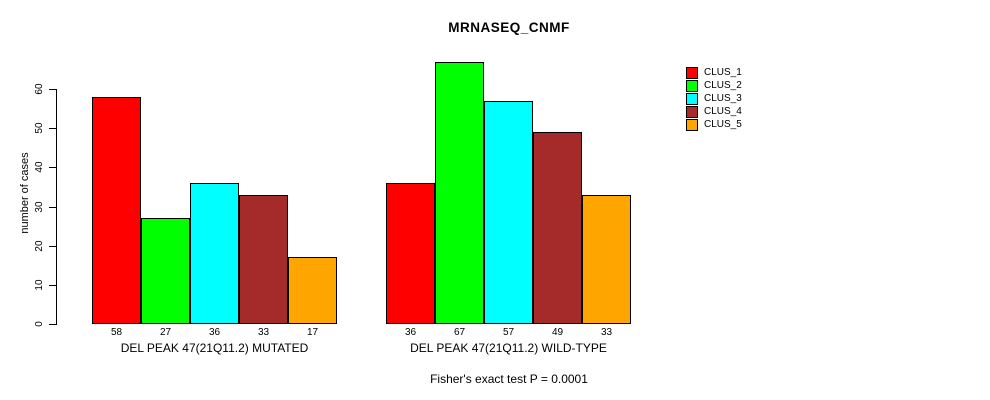 The height and width of the screenshot is (400, 990). Describe the element at coordinates (723, 72) in the screenshot. I see `legend-label: CLUS_1` at that location.